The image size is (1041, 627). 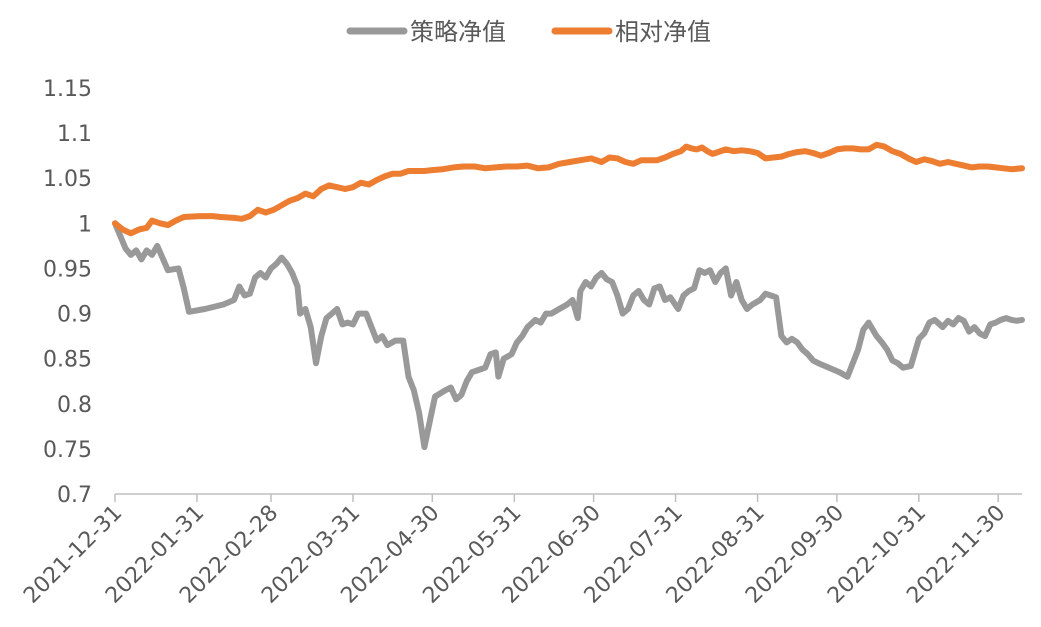 What do you see at coordinates (85, 224) in the screenshot?
I see `y-tick-label: 1` at bounding box center [85, 224].